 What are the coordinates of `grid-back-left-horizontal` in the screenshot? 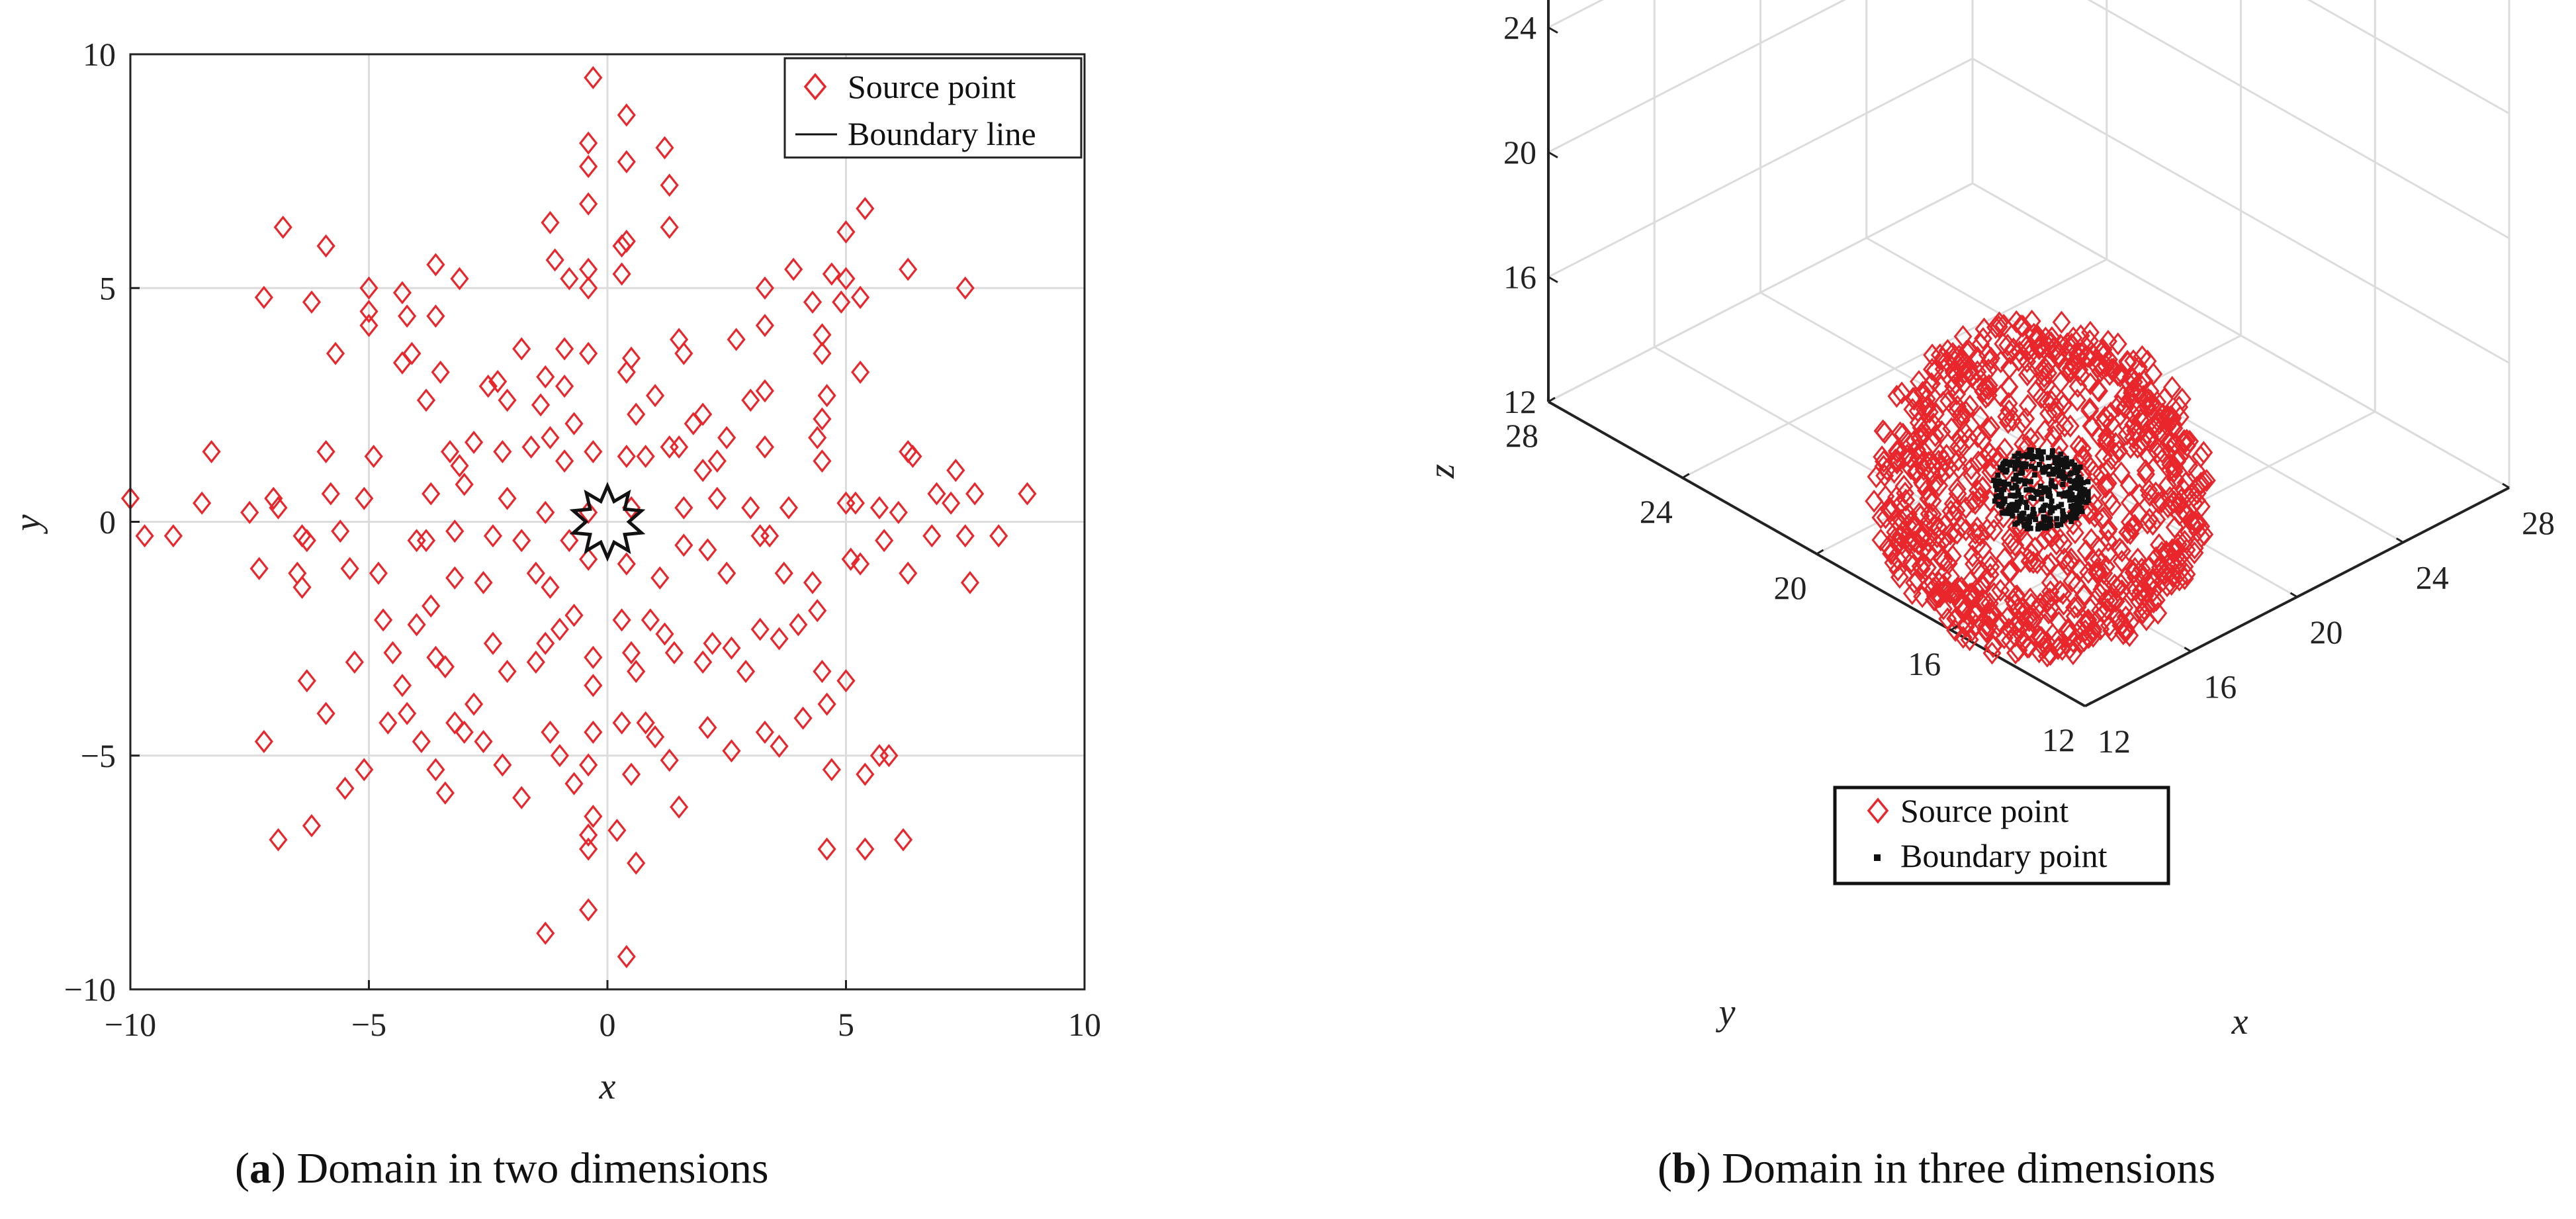 It's located at (2408, 57).